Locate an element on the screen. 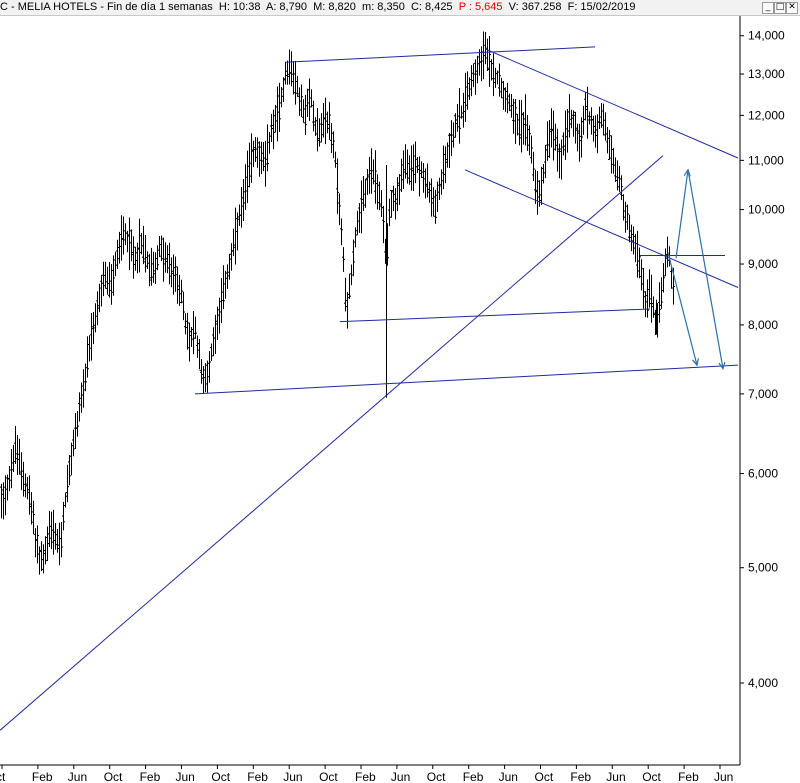 The height and width of the screenshot is (783, 800). x-tick-label: Feb is located at coordinates (150, 776).